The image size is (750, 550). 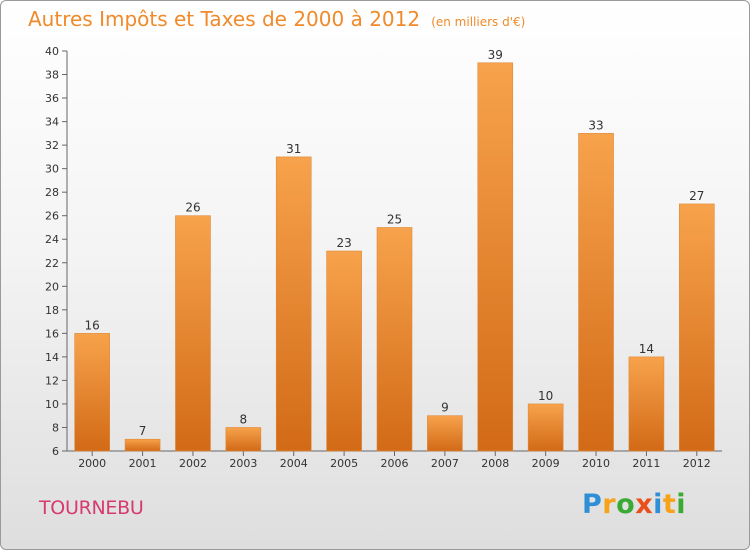 I want to click on y-tick-label: 36, so click(x=52, y=98).